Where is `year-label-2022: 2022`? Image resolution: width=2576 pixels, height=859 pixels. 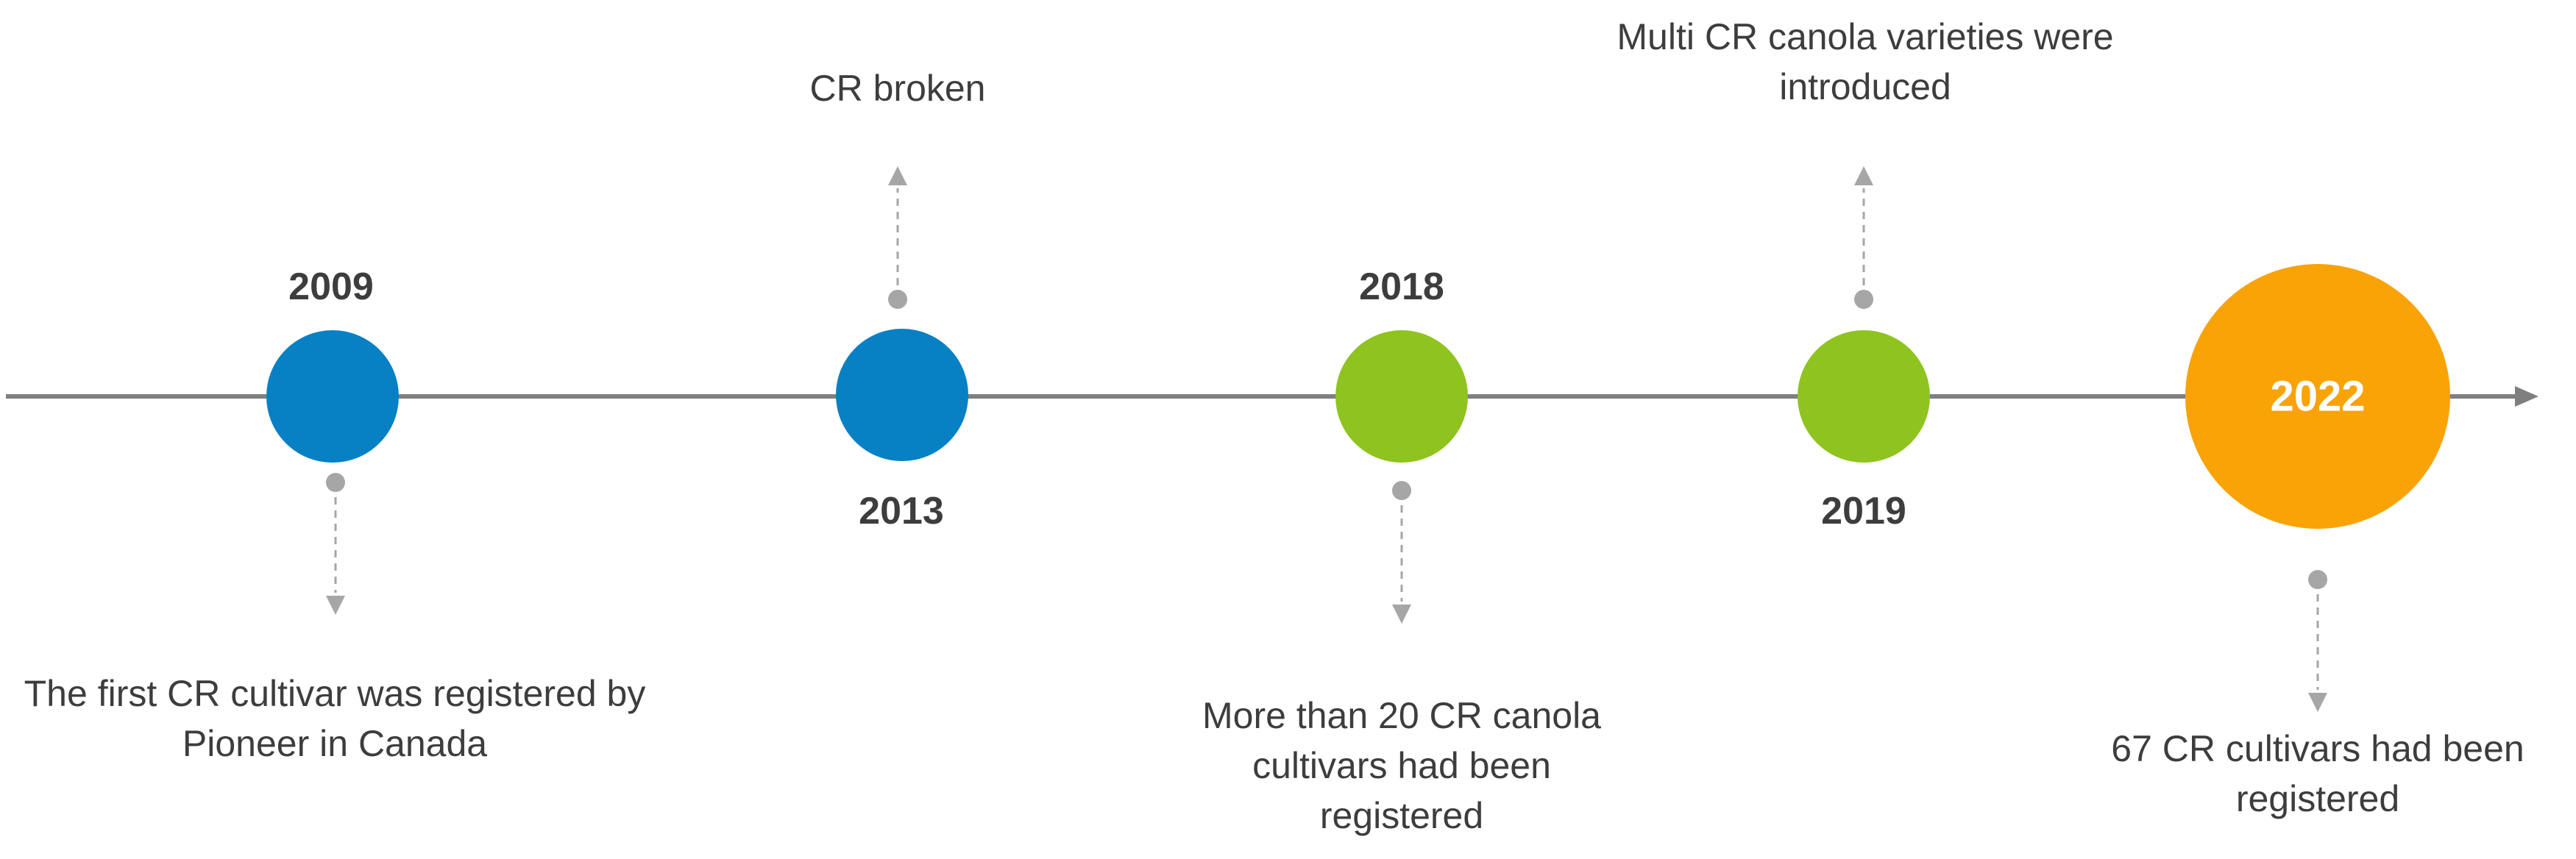
year-label-2022: 2022 is located at coordinates (2318, 396).